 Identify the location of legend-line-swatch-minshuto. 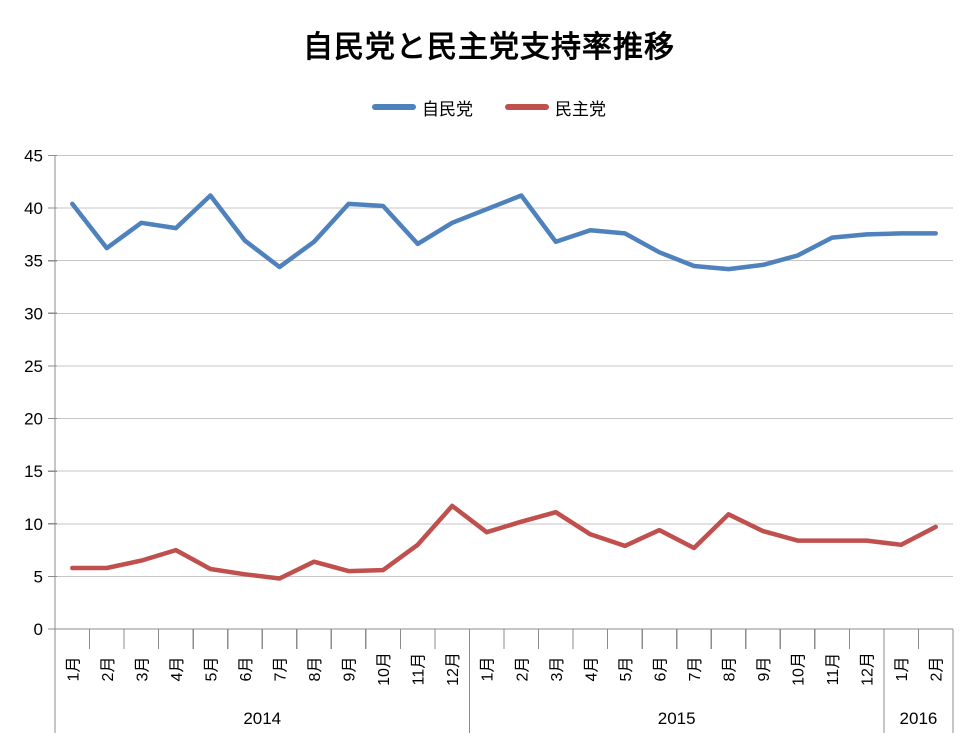
(527, 107).